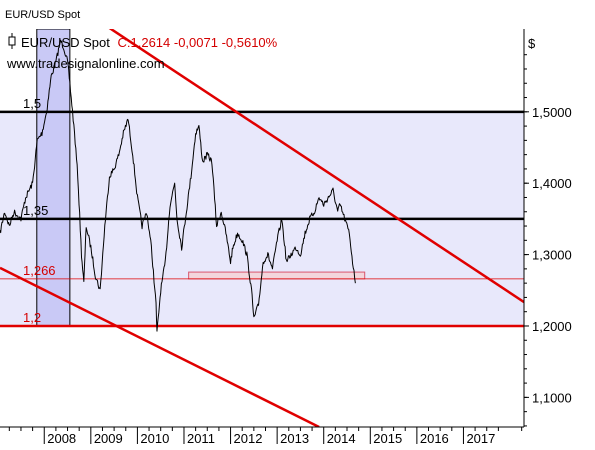 This screenshot has width=595, height=450. What do you see at coordinates (265, 436) in the screenshot?
I see `x-axis: 2008 2009 2010 2011 2012 2013 2014 2015 2016 2017` at bounding box center [265, 436].